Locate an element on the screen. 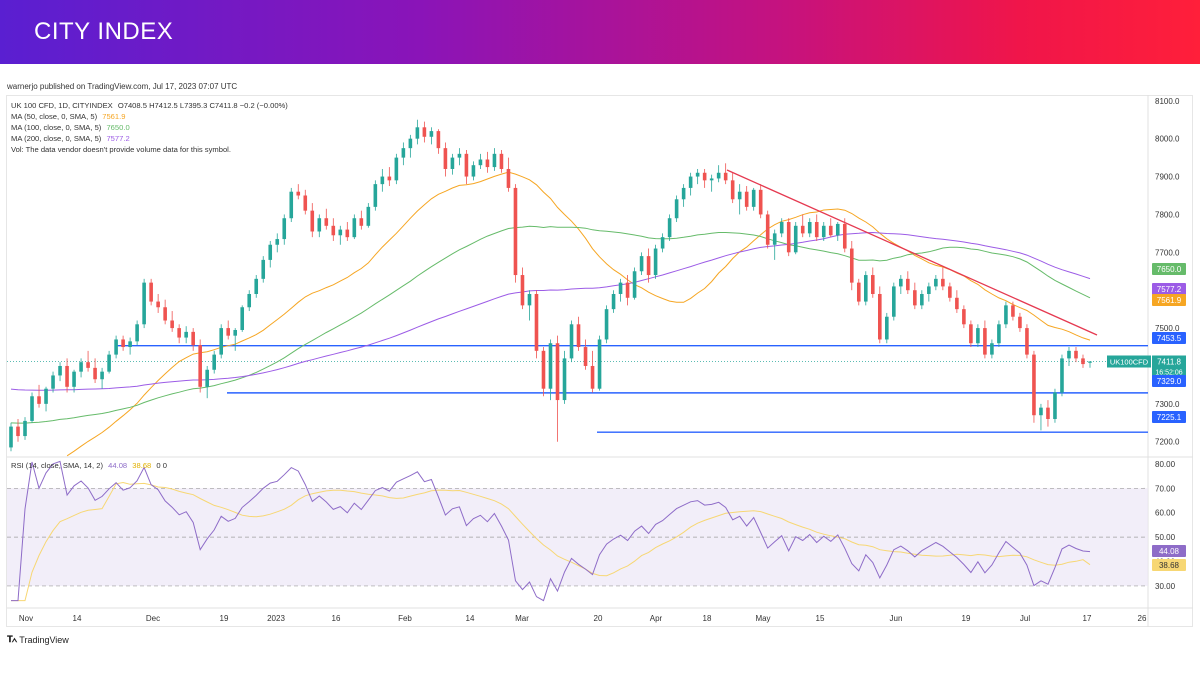 This screenshot has height=675, width=1200. price-tick-label: 7800.0 is located at coordinates (1167, 214).